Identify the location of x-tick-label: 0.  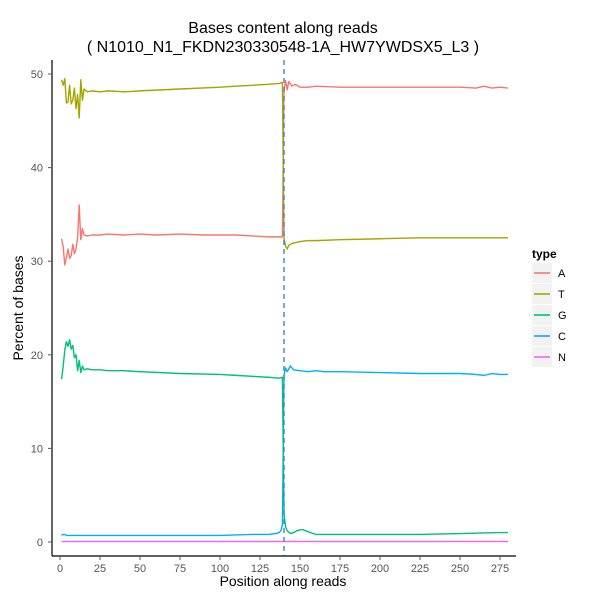
(60, 569).